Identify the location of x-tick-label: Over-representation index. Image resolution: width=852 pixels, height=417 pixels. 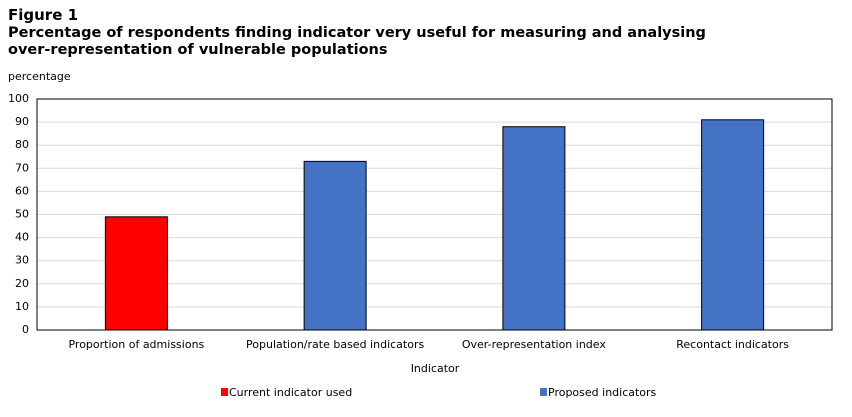
(534, 344).